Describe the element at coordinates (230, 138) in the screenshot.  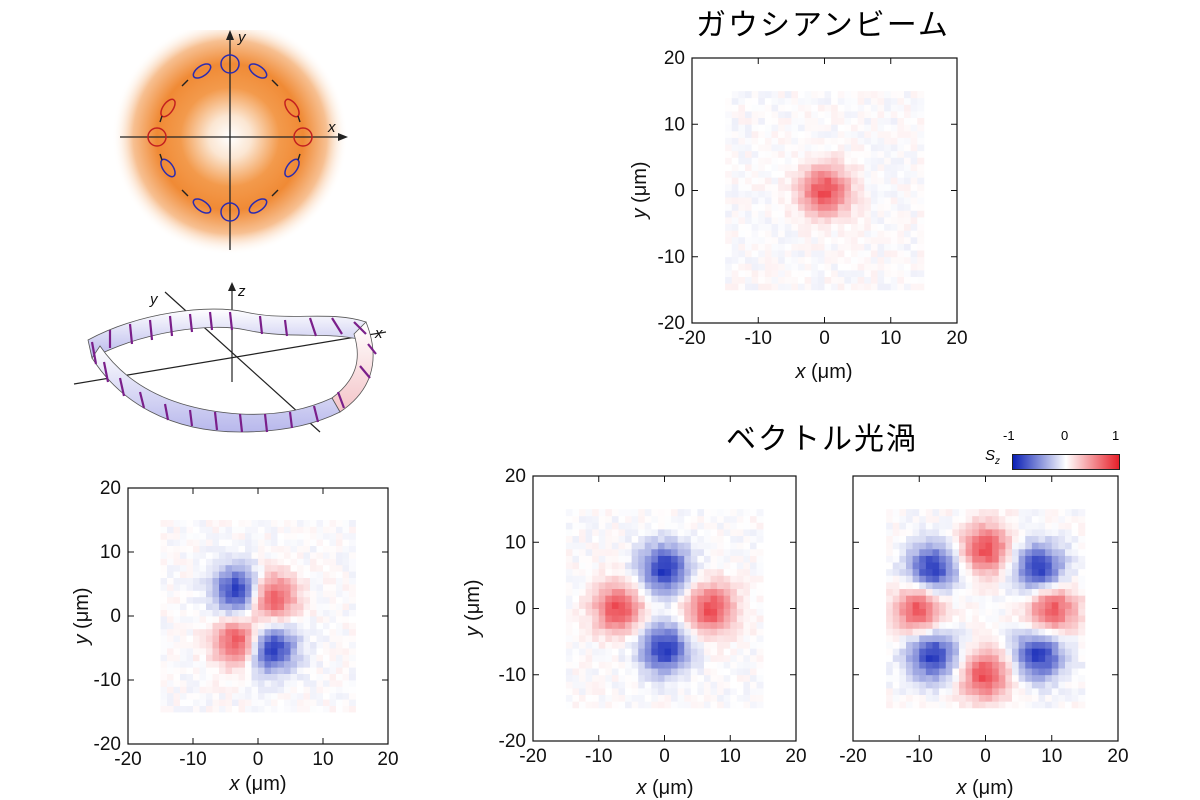
I see `ring-direction-arrows` at that location.